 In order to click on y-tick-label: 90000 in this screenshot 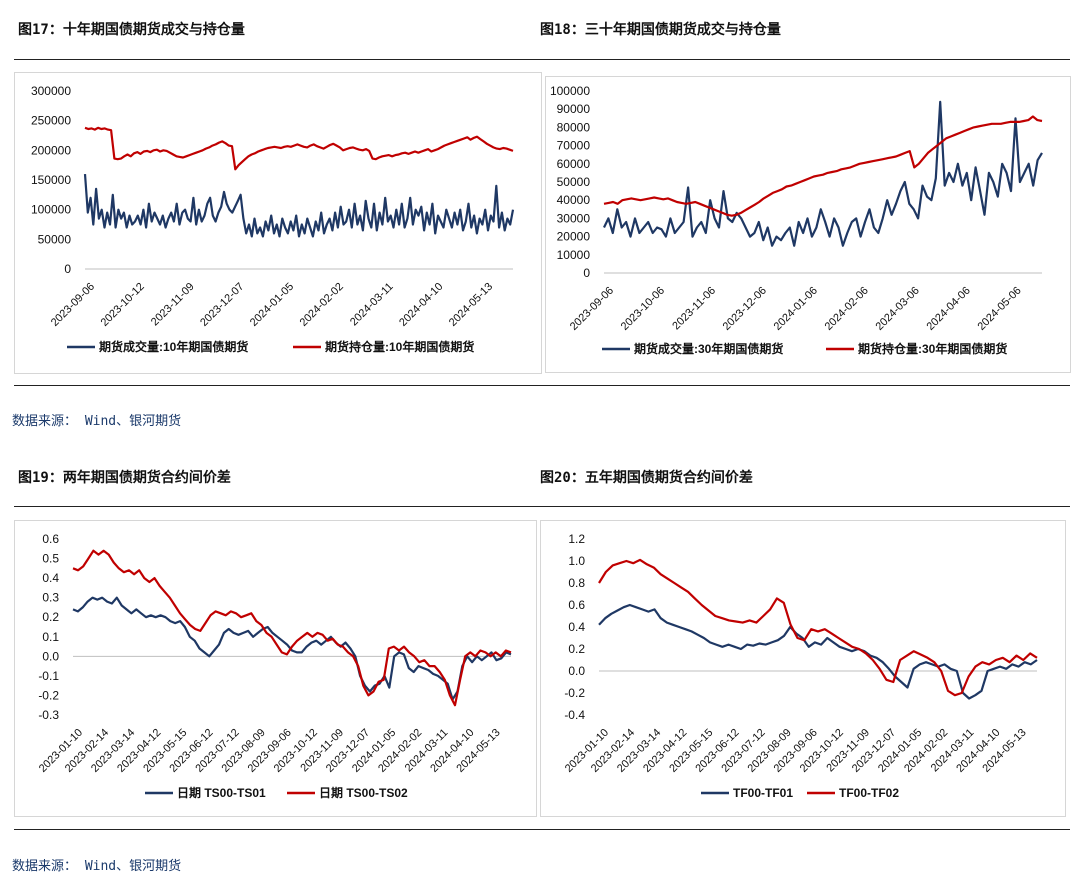, I will do `click(574, 109)`.